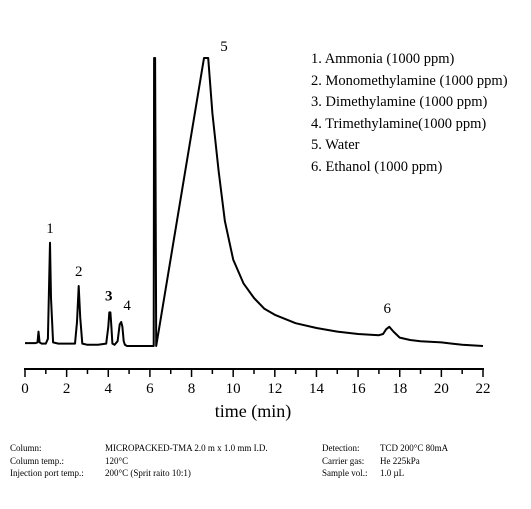 The height and width of the screenshot is (509, 531). Describe the element at coordinates (148, 473) in the screenshot. I see `condition-value: 200°C (Sprit raito 10:1)` at that location.